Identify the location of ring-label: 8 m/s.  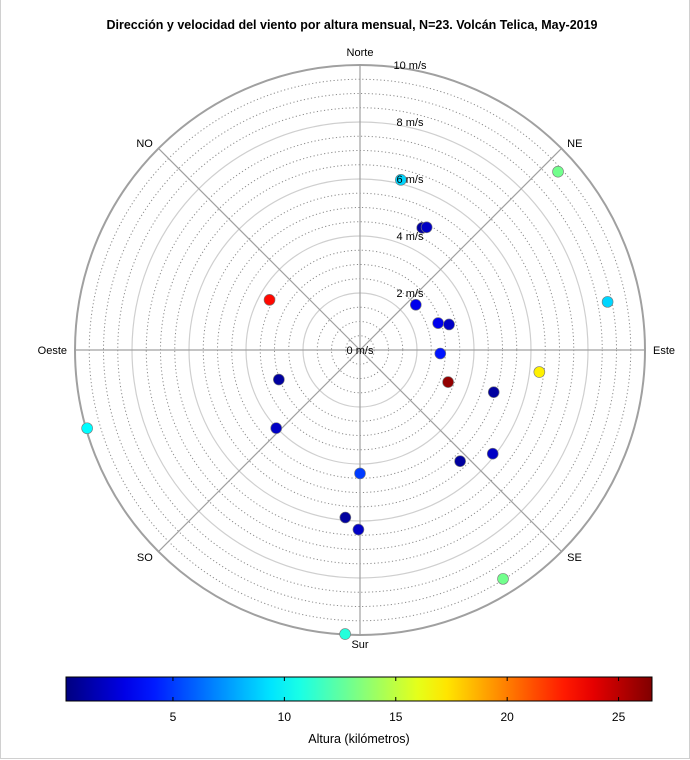
(410, 123).